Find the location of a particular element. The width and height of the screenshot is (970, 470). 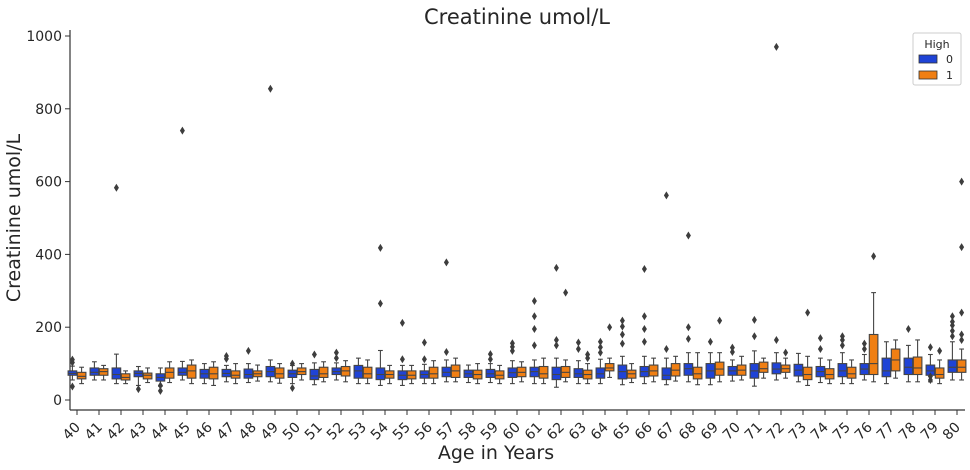

x-tick-label: 68 is located at coordinates (688, 432).